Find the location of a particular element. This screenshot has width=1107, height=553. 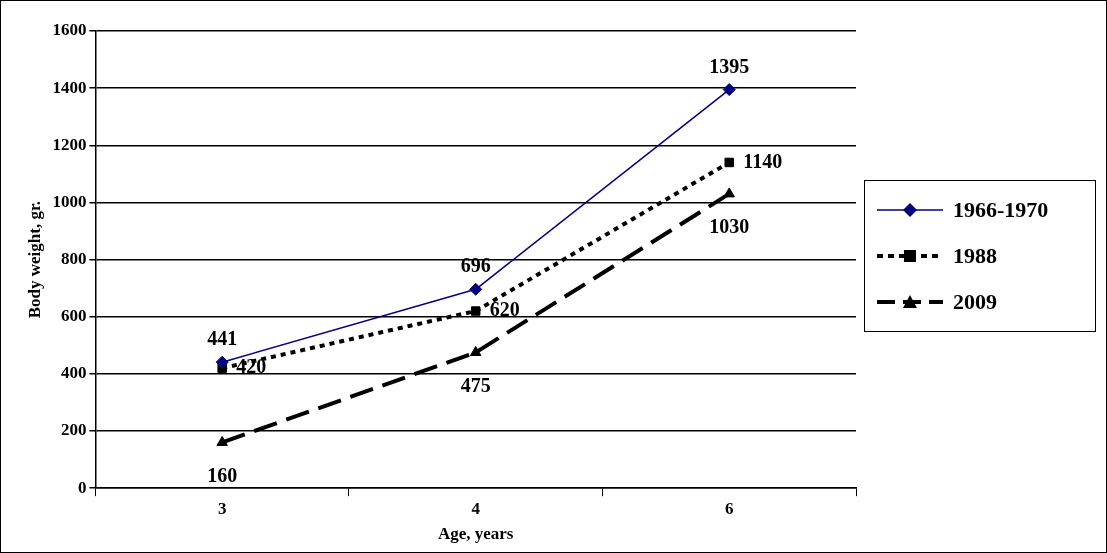

y-tick-label: 1400 is located at coordinates (69, 87).